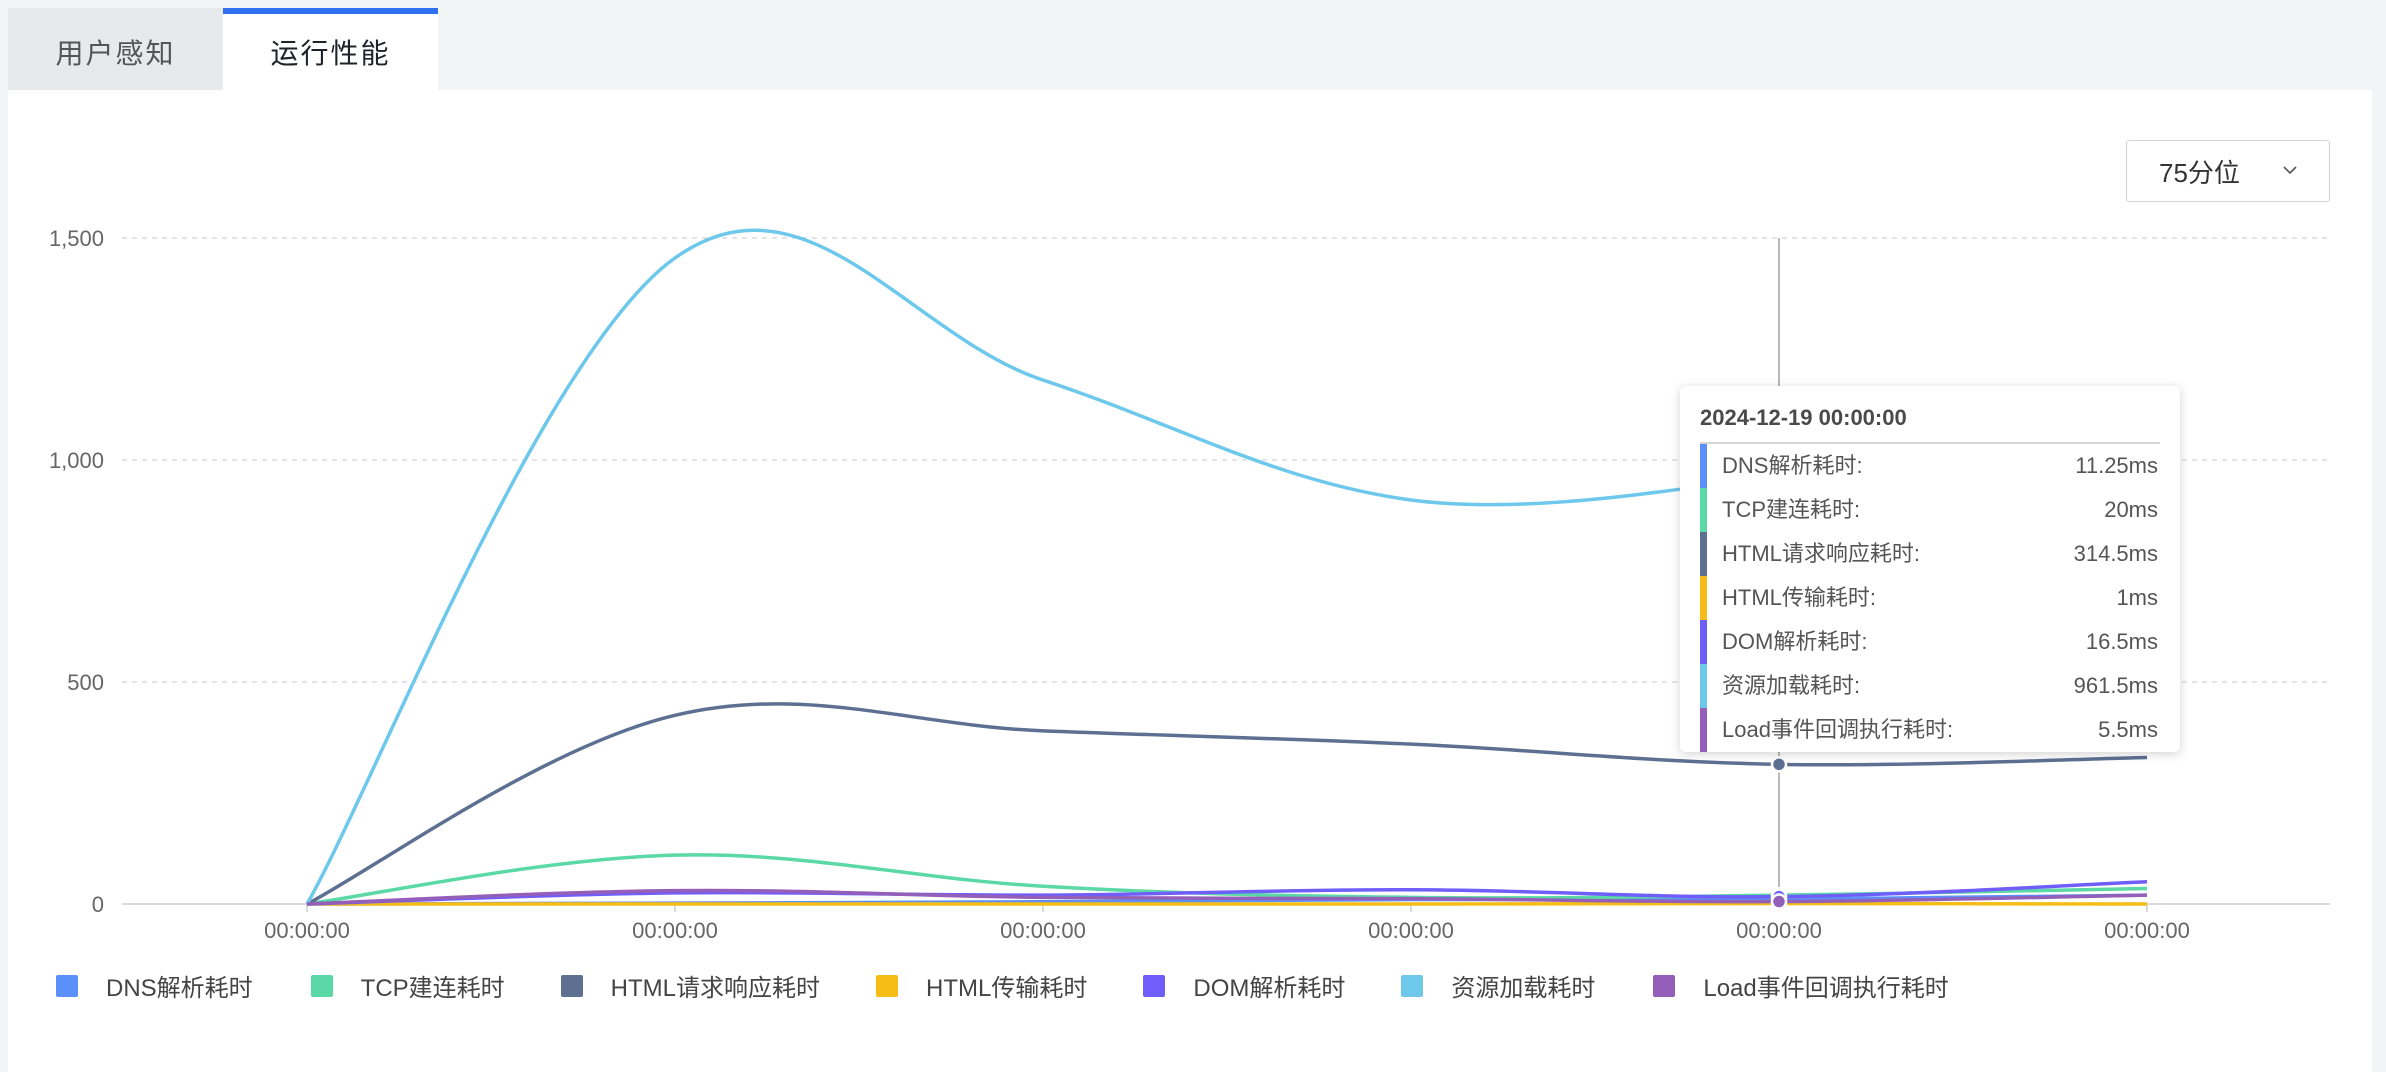 This screenshot has height=1072, width=2386. What do you see at coordinates (1791, 685) in the screenshot?
I see `tooltip-row-label: 资源加载耗时:` at bounding box center [1791, 685].